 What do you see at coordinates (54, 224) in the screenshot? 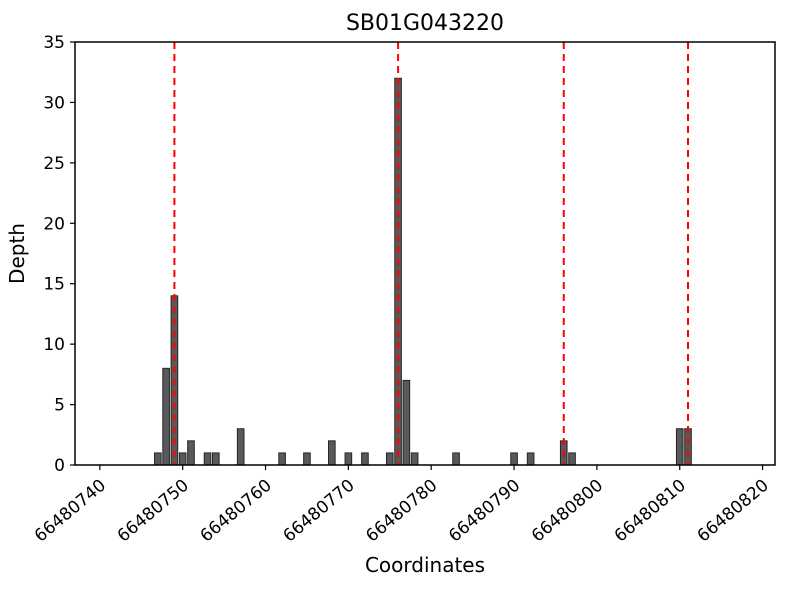
I see `y-tick-label: 20` at bounding box center [54, 224].